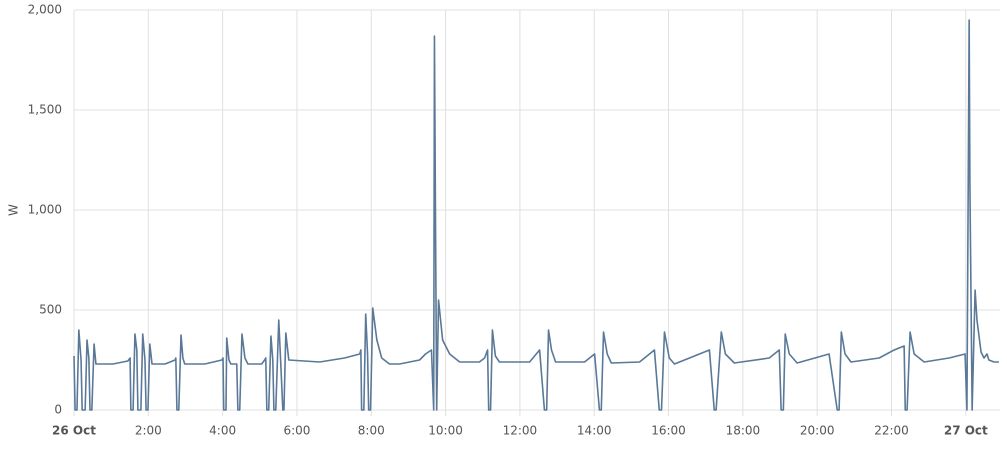  I want to click on x-tick-label: 6:00, so click(296, 431).